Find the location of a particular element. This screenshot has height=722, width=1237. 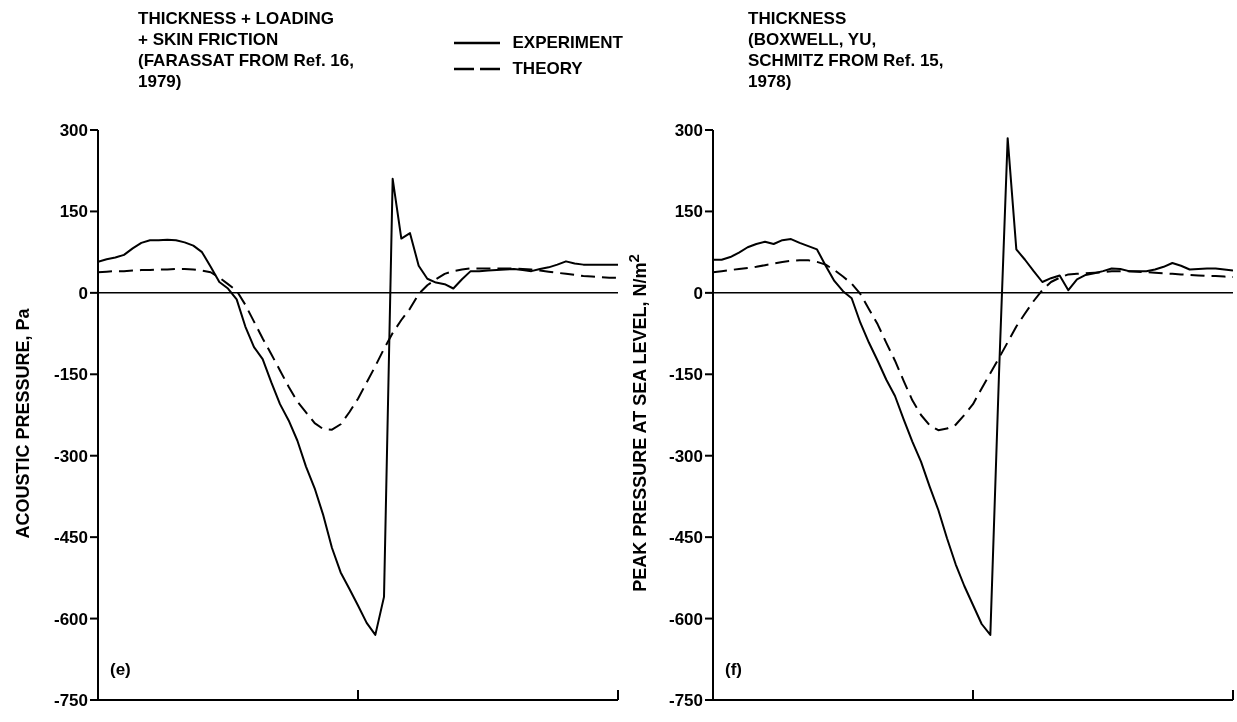

chart-title: THICKNESS + LOADING + SKIN FRICTION (FARASSAT FROM Ref. 16, 1979) is located at coordinates (246, 50).